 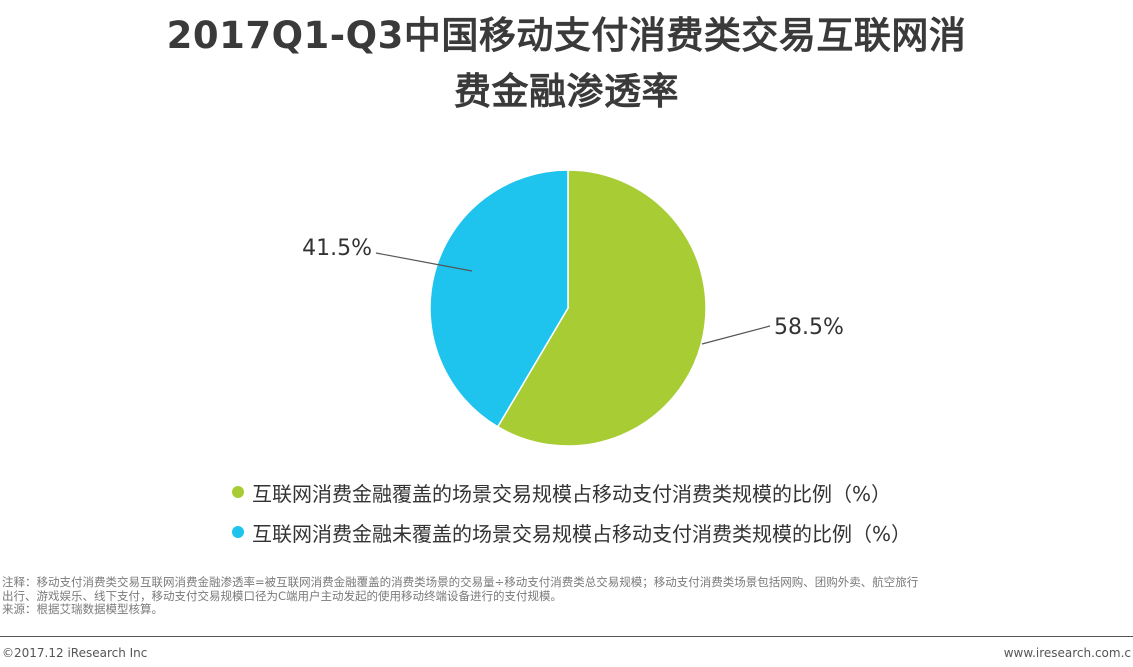 What do you see at coordinates (238, 492) in the screenshot?
I see `legend-swatch-covered` at bounding box center [238, 492].